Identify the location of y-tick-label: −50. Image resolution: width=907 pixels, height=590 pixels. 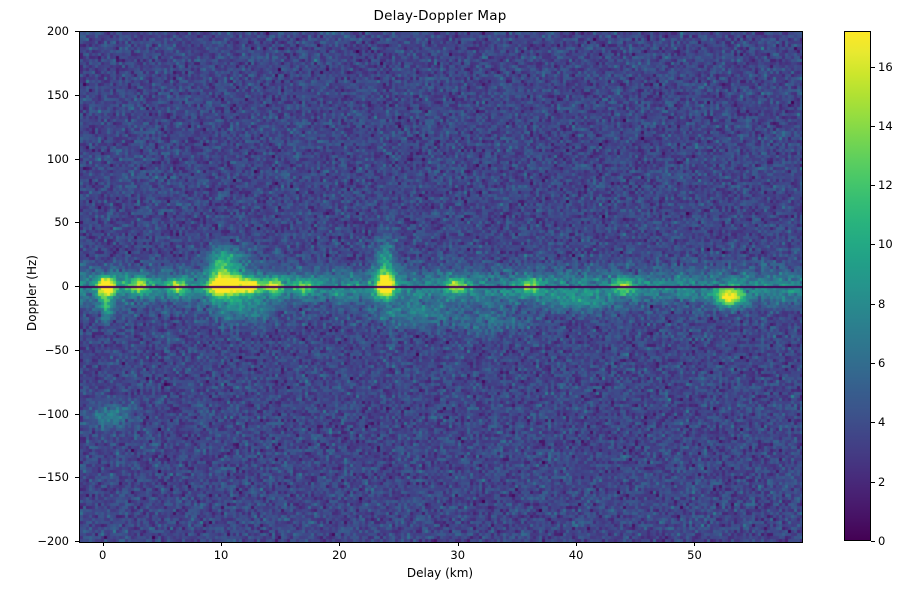
(56, 349).